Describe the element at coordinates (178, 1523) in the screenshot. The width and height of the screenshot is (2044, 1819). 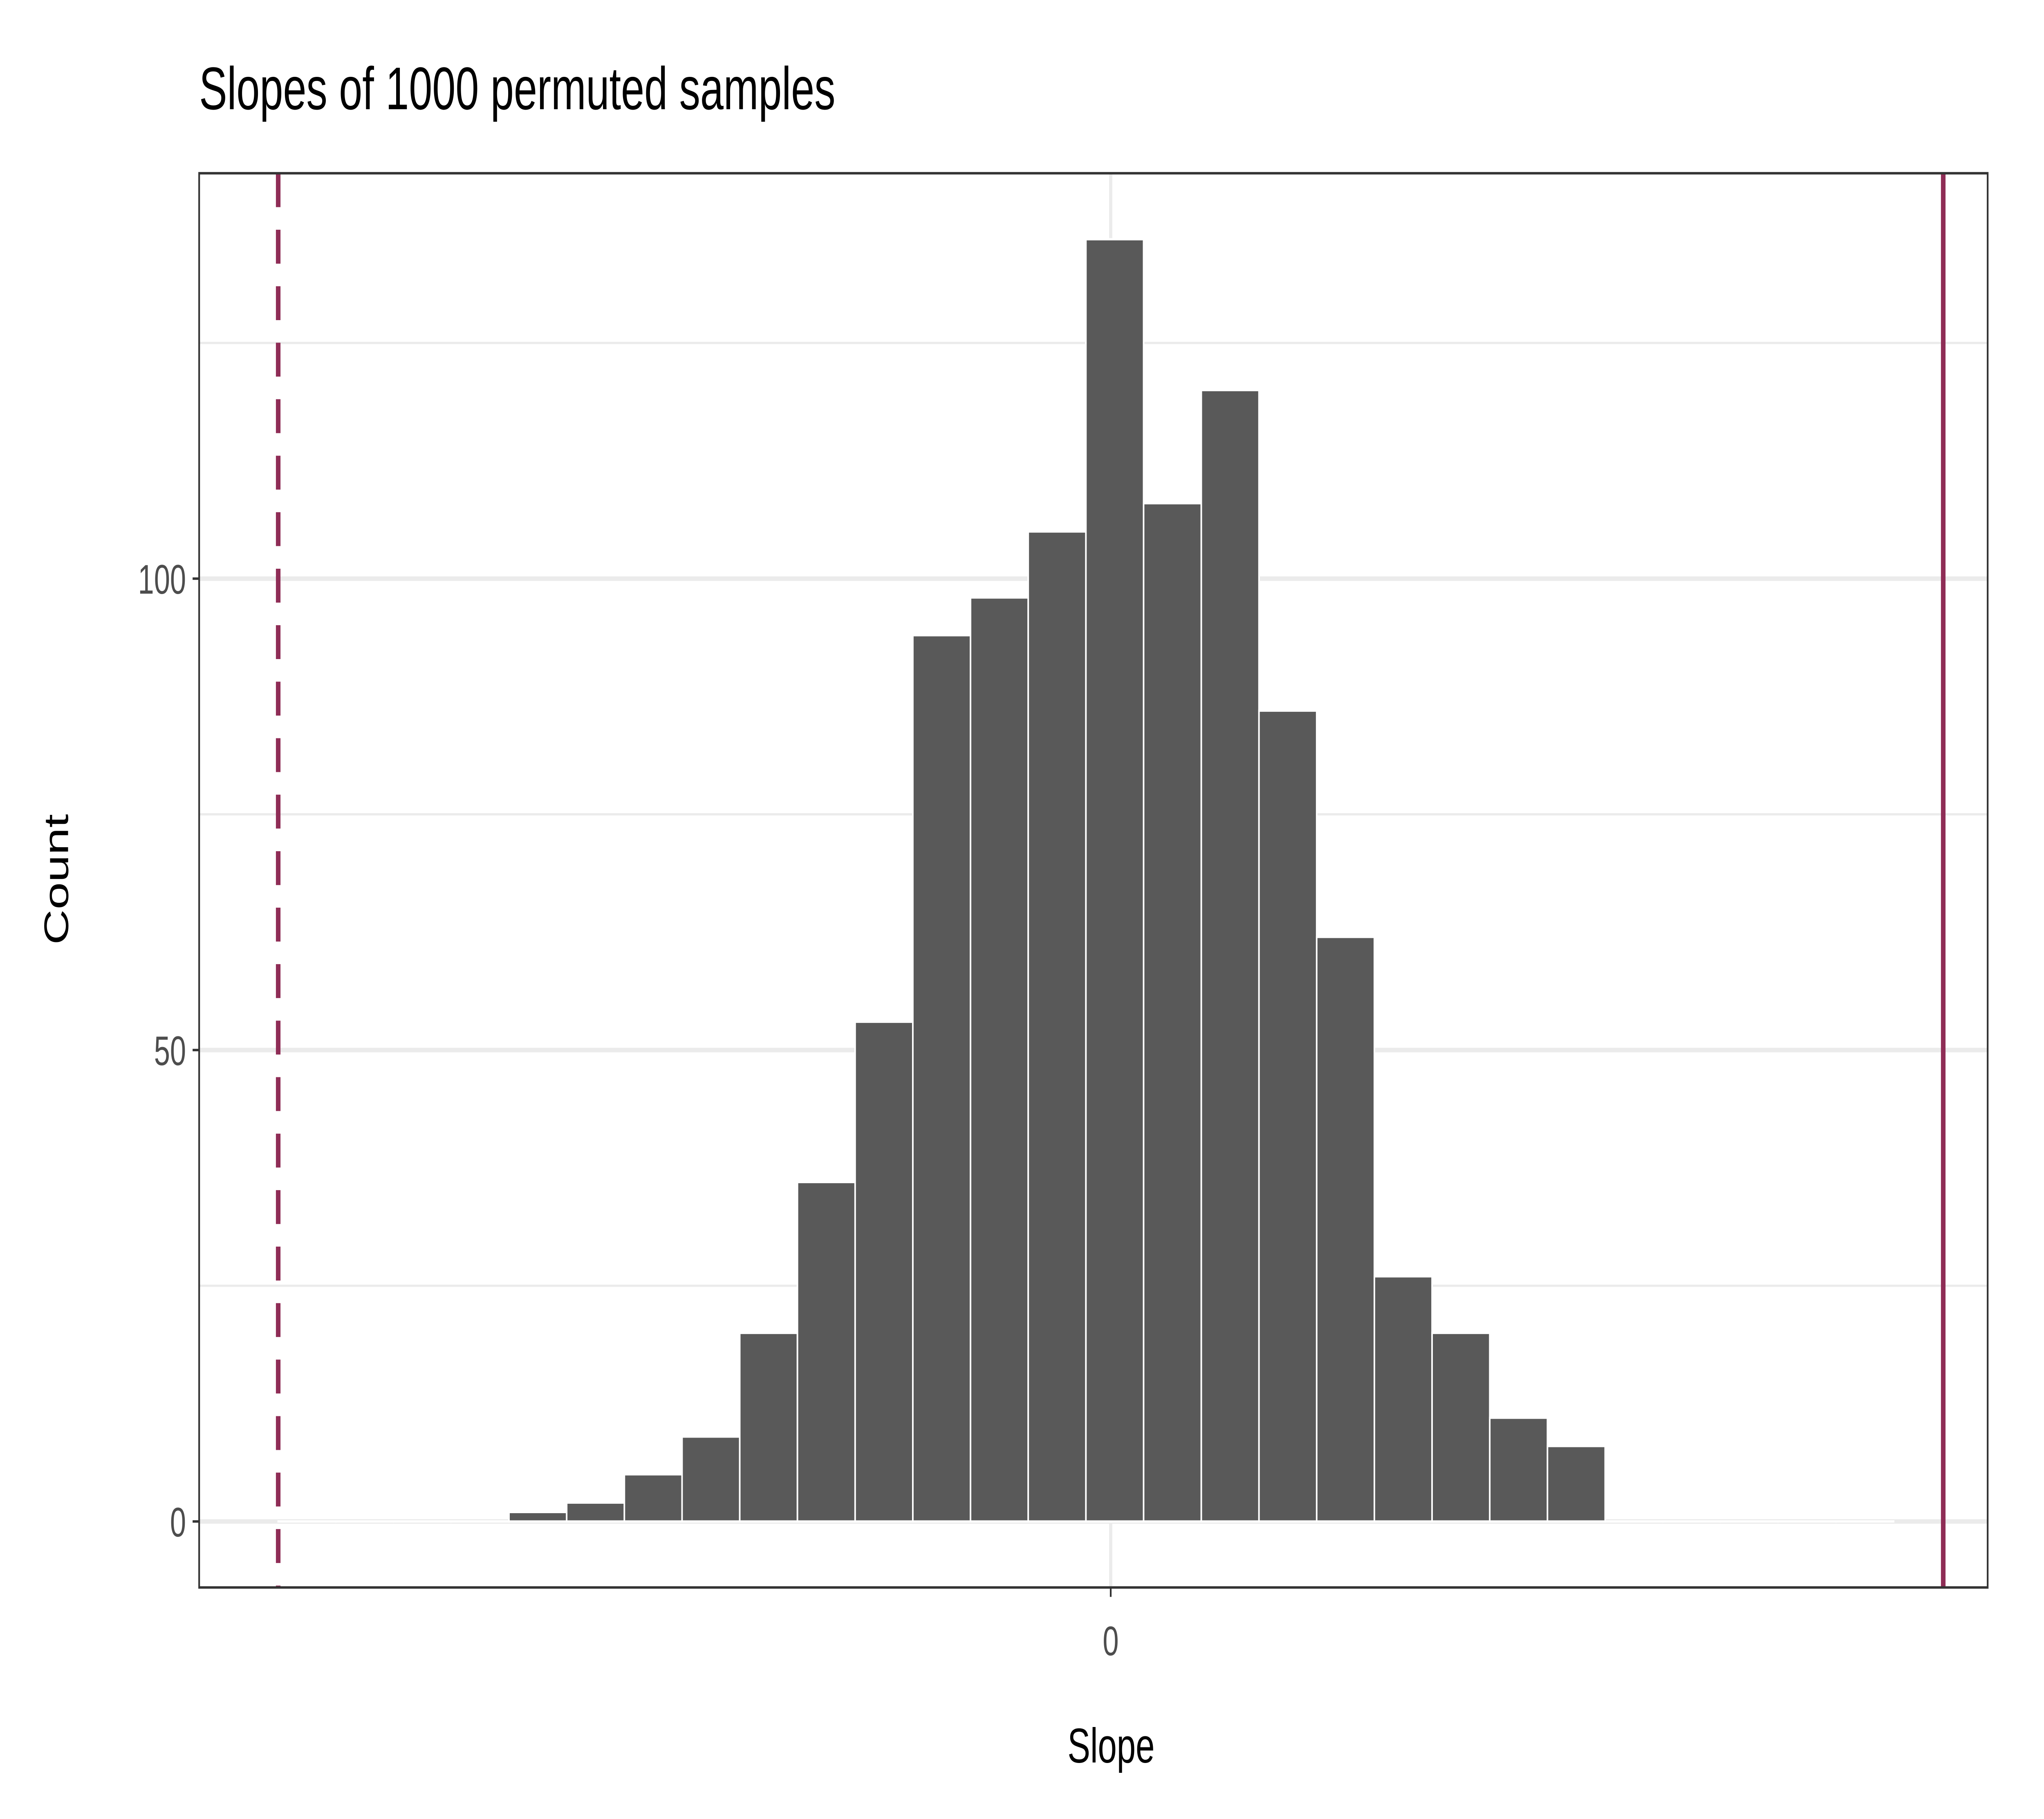
I see `y-tick-label: 0` at that location.